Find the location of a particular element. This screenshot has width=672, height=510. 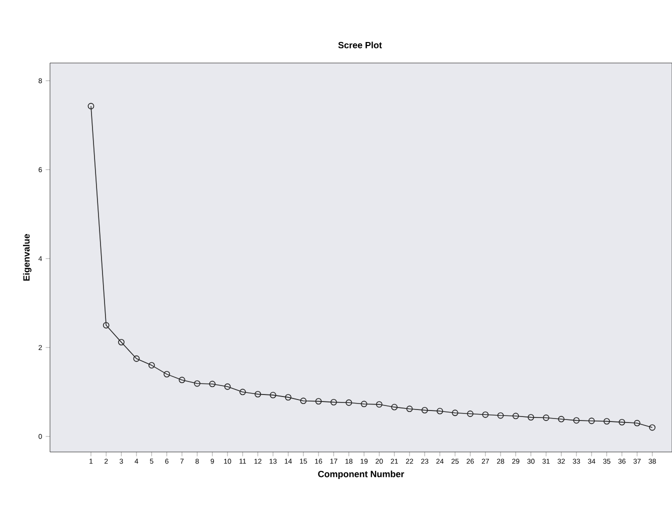

y-axis-title: Eigenvalue is located at coordinates (27, 257).